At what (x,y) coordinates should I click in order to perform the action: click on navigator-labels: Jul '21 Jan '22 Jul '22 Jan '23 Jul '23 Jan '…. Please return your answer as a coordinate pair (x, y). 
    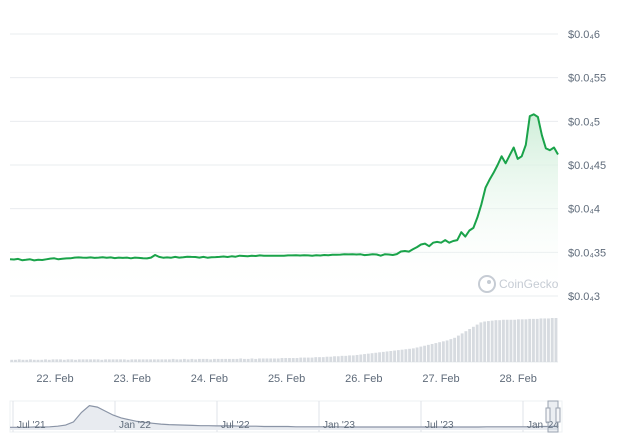
    Looking at the image, I should click on (288, 425).